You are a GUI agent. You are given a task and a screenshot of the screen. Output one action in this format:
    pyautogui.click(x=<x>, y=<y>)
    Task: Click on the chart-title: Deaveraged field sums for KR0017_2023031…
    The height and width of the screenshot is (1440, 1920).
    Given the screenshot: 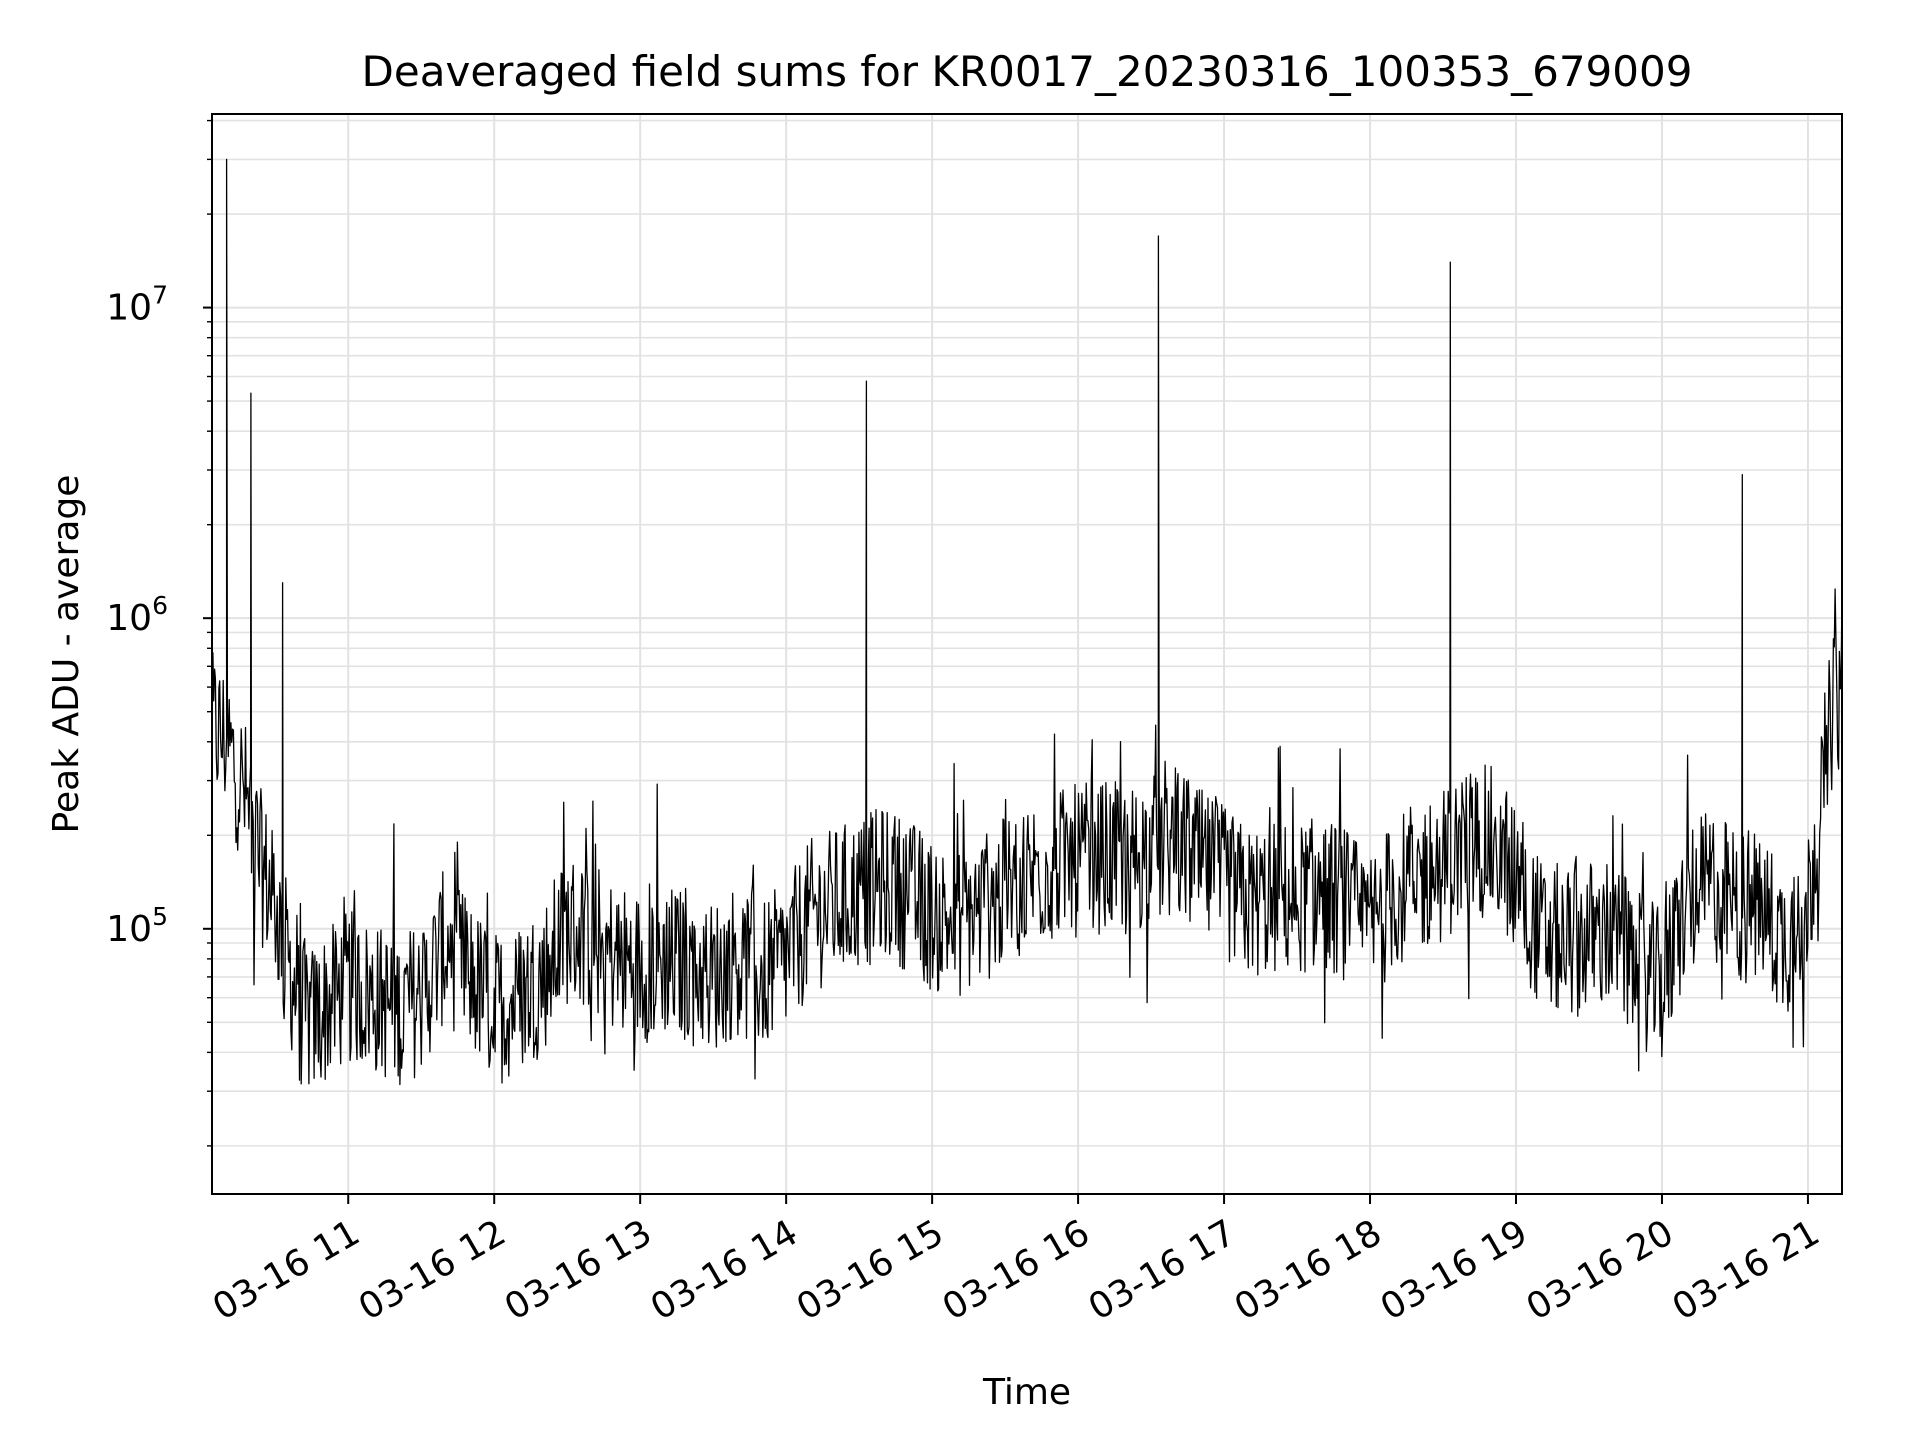 What is the action you would take?
    pyautogui.click(x=1027, y=71)
    